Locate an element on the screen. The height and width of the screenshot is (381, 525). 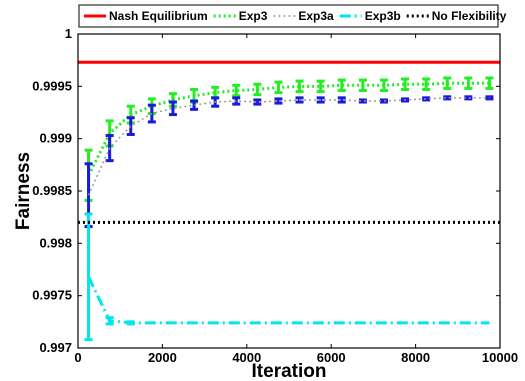
legend-entry-exp3a: Exp3a is located at coordinates (303, 16).